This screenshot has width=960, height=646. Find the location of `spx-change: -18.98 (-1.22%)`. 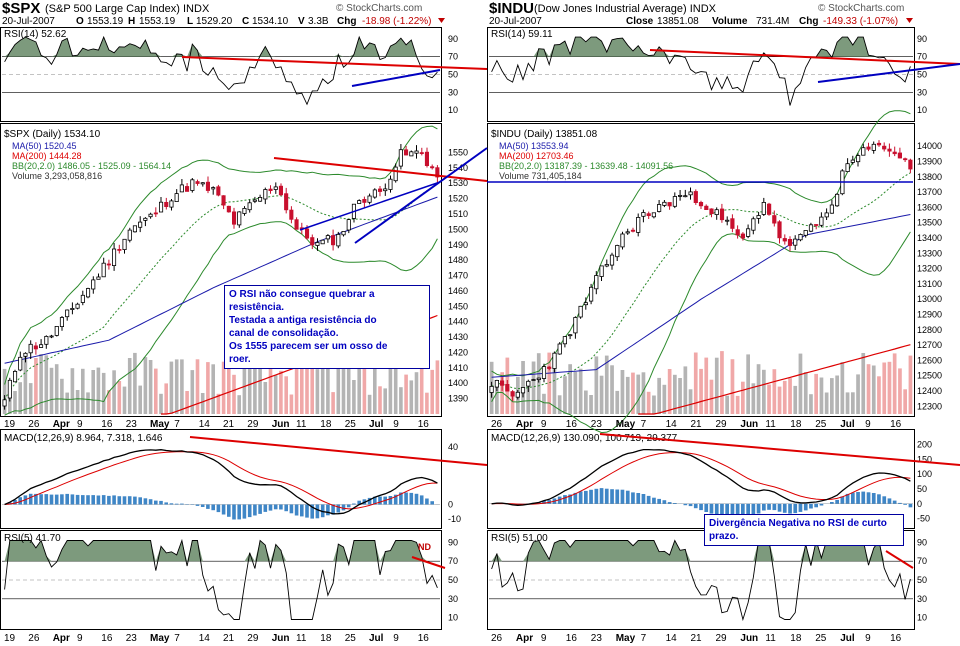

spx-change: -18.98 (-1.22%) is located at coordinates (396, 21).